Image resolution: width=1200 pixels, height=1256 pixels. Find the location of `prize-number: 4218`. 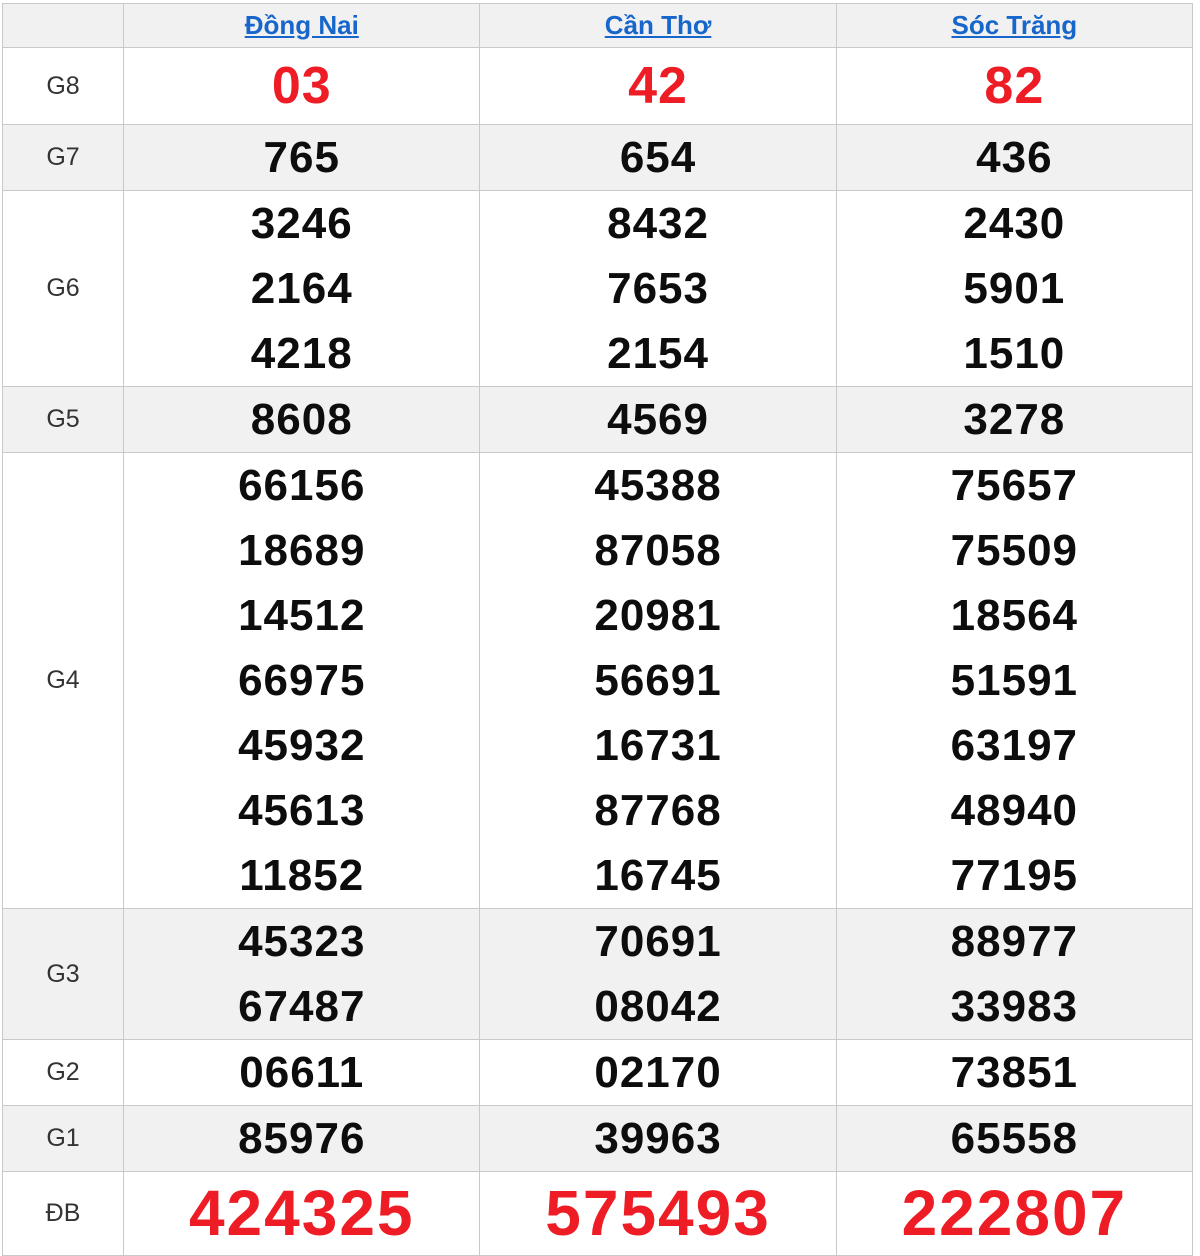

prize-number: 4218 is located at coordinates (301, 353).